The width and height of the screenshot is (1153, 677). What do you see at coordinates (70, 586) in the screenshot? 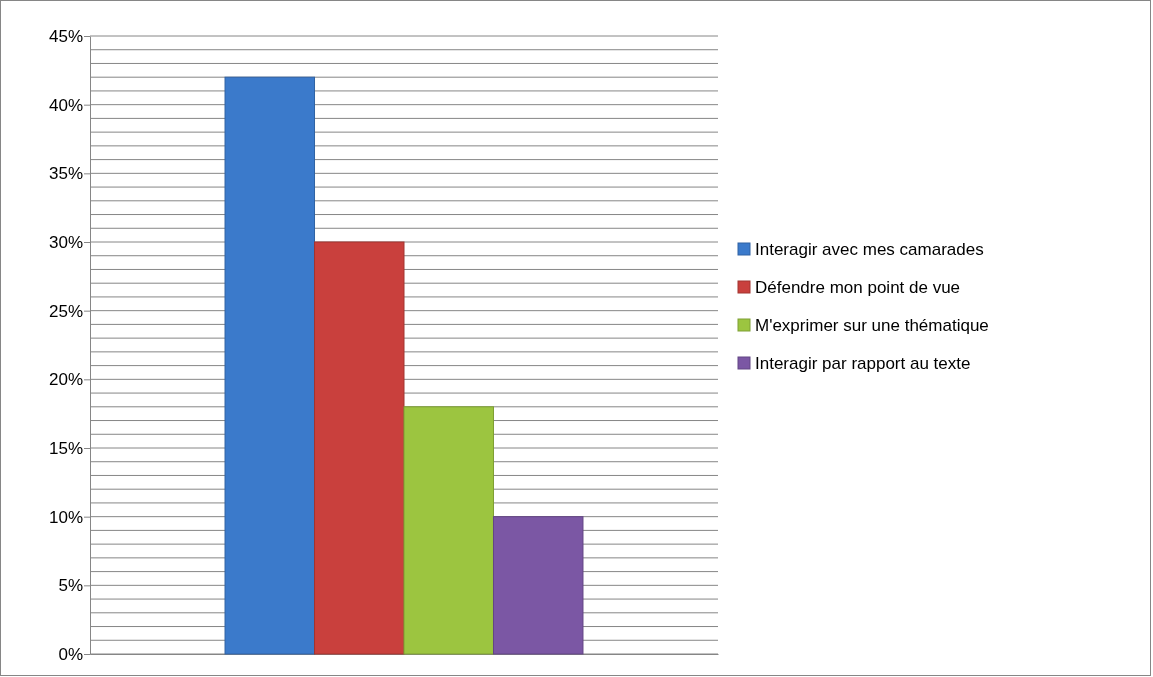
I see `y-tick-label: 5%` at bounding box center [70, 586].